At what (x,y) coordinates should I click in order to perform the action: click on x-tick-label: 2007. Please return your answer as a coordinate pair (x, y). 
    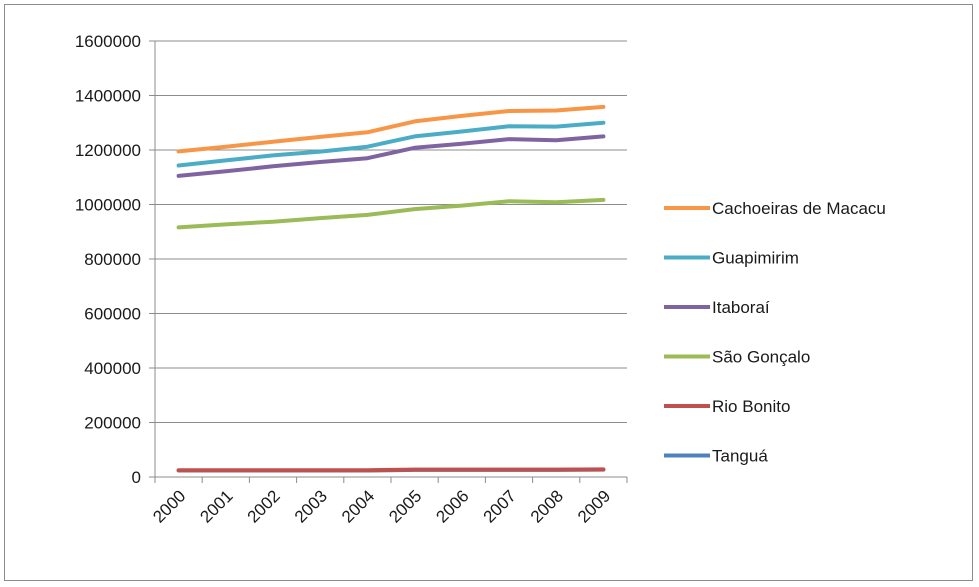
    Looking at the image, I should click on (500, 506).